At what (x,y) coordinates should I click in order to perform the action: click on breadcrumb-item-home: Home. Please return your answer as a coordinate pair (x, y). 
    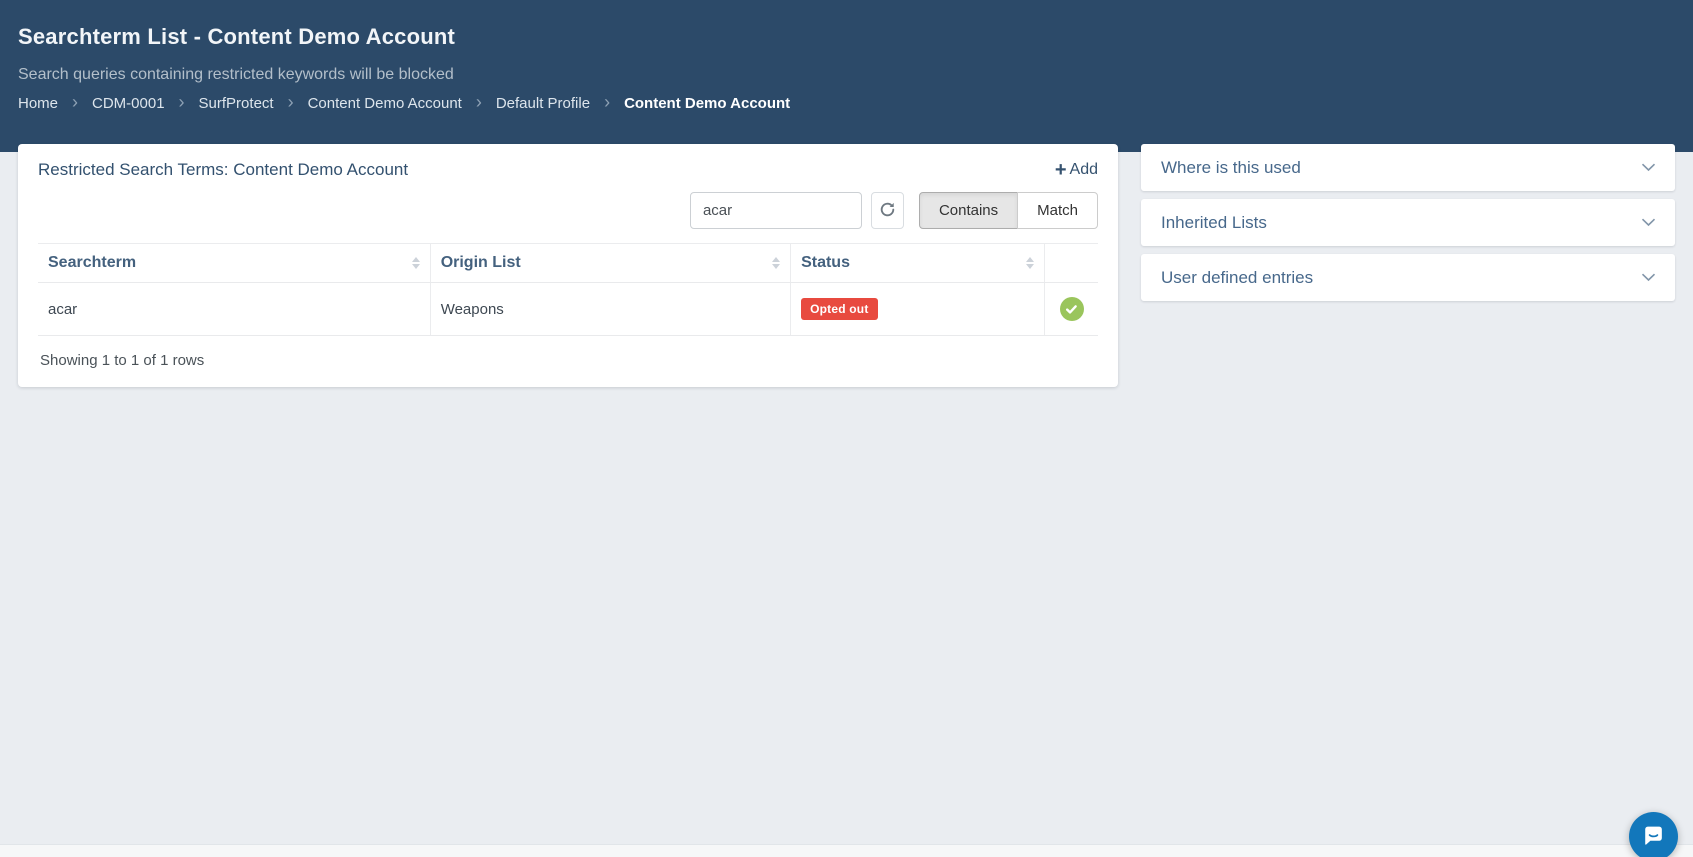
    Looking at the image, I should click on (38, 103).